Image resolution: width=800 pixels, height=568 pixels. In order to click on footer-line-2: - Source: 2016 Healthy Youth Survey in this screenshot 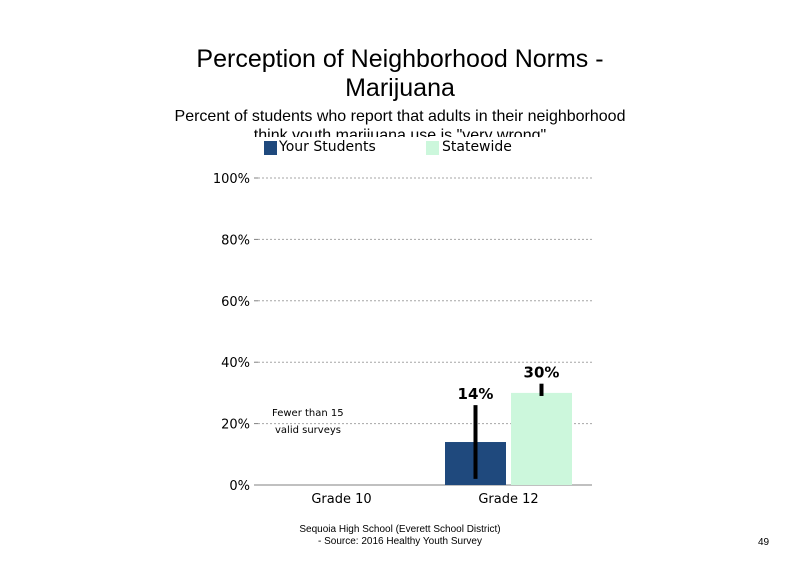, I will do `click(400, 541)`.